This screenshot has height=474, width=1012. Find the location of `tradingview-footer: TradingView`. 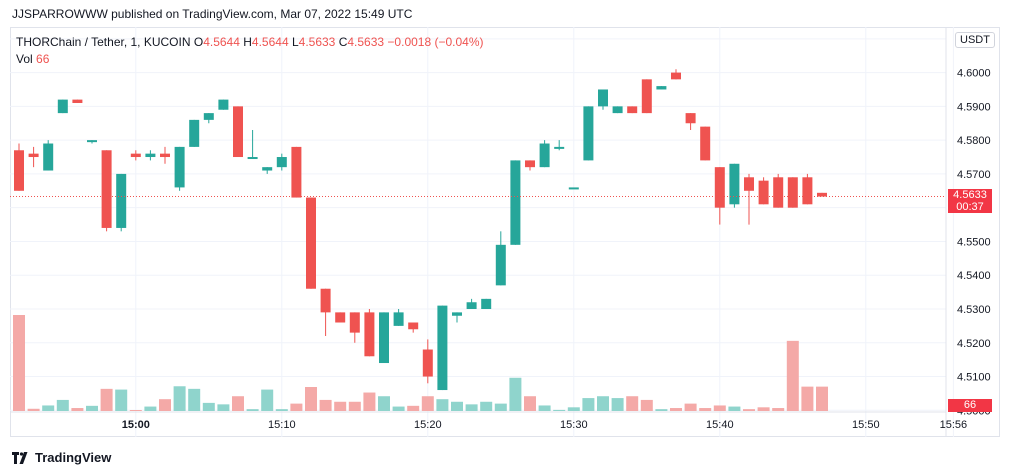

tradingview-footer: TradingView is located at coordinates (61, 457).